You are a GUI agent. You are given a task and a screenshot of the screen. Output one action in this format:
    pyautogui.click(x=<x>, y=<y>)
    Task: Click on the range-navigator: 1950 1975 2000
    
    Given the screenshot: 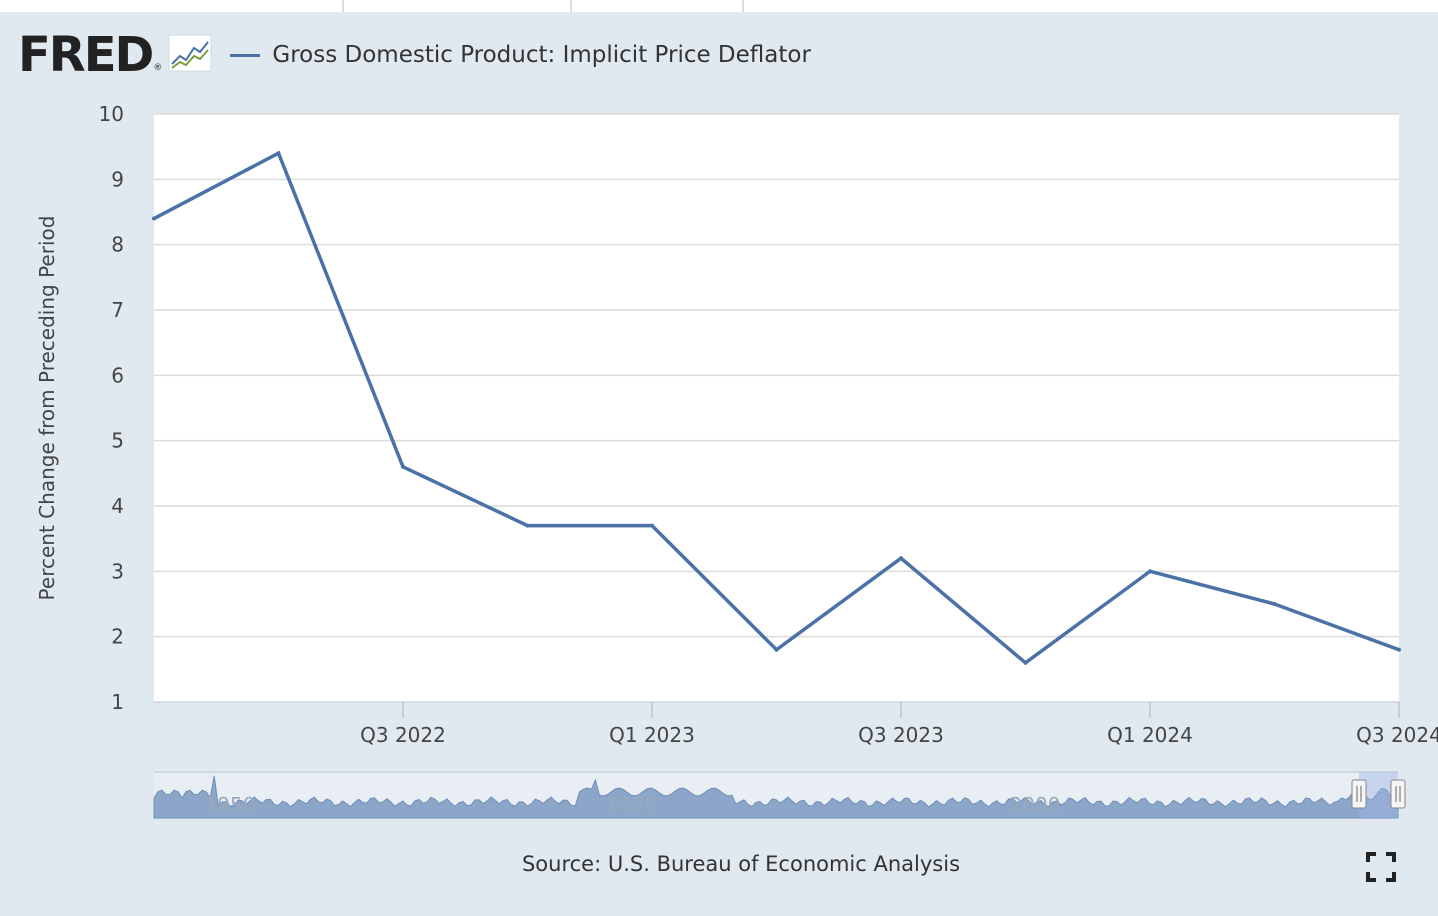 What is the action you would take?
    pyautogui.click(x=779, y=795)
    